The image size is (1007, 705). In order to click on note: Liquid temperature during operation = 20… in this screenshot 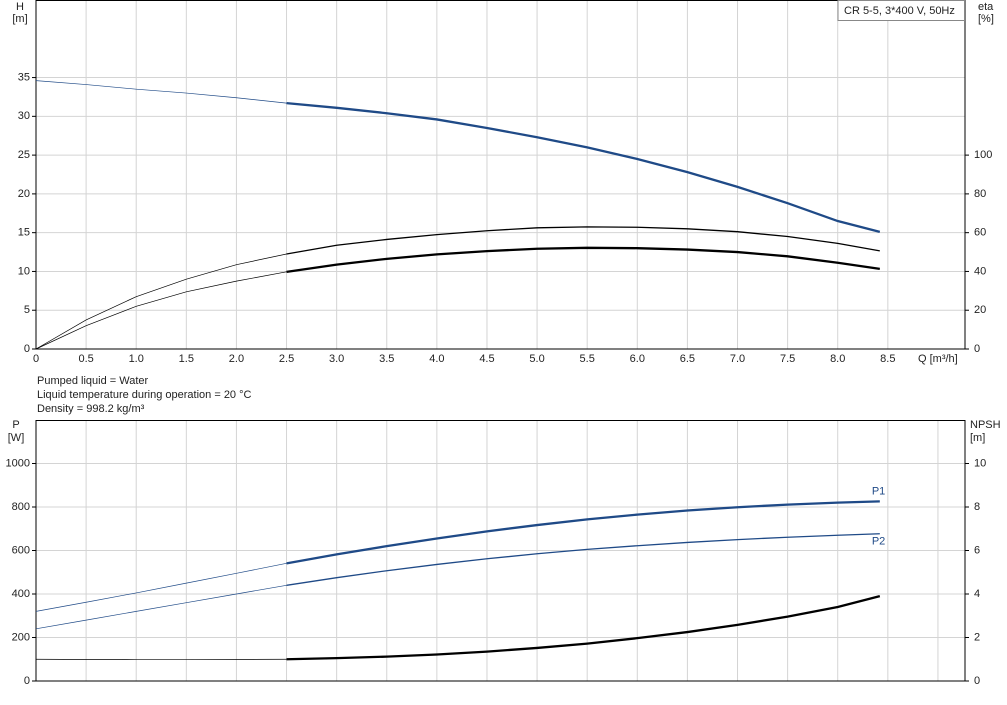, I will do `click(144, 395)`.